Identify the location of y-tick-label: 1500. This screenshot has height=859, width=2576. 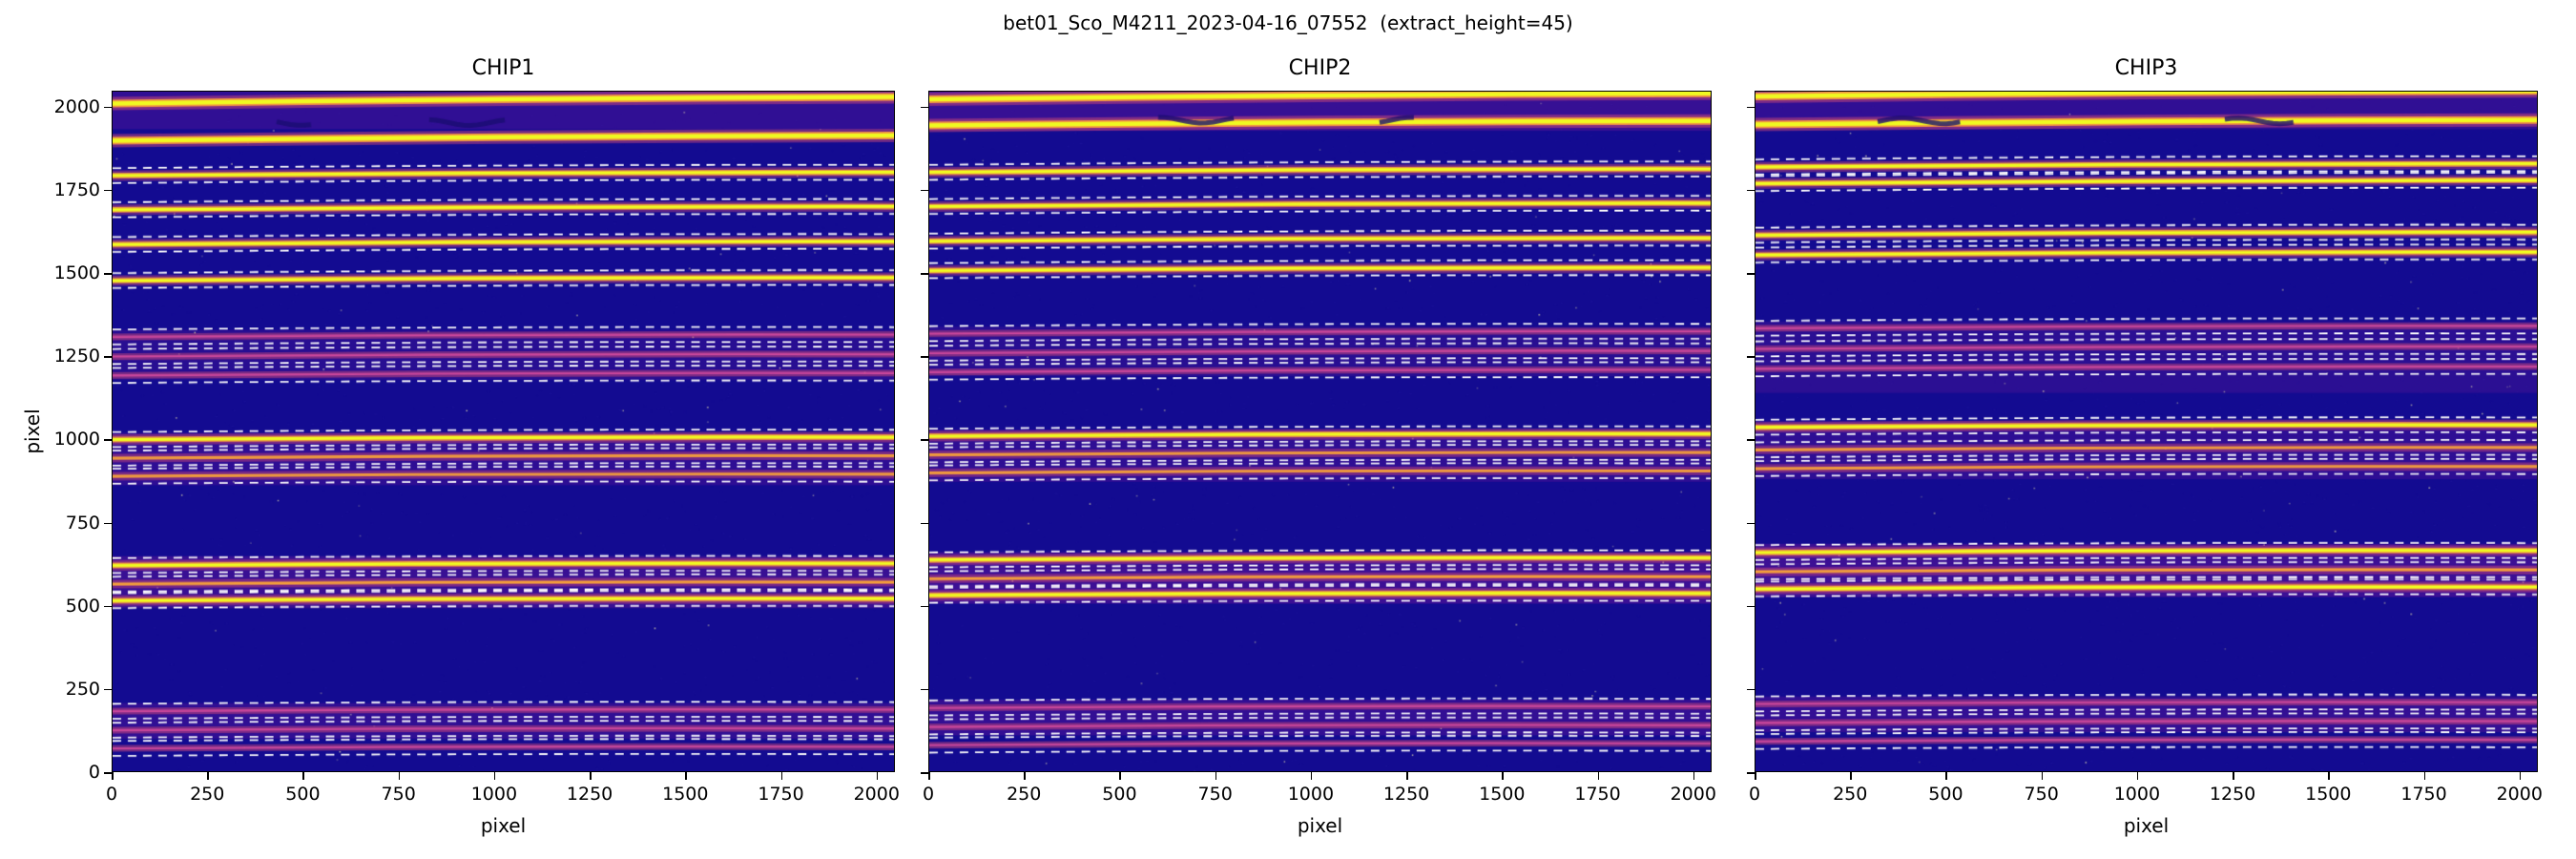
(76, 273).